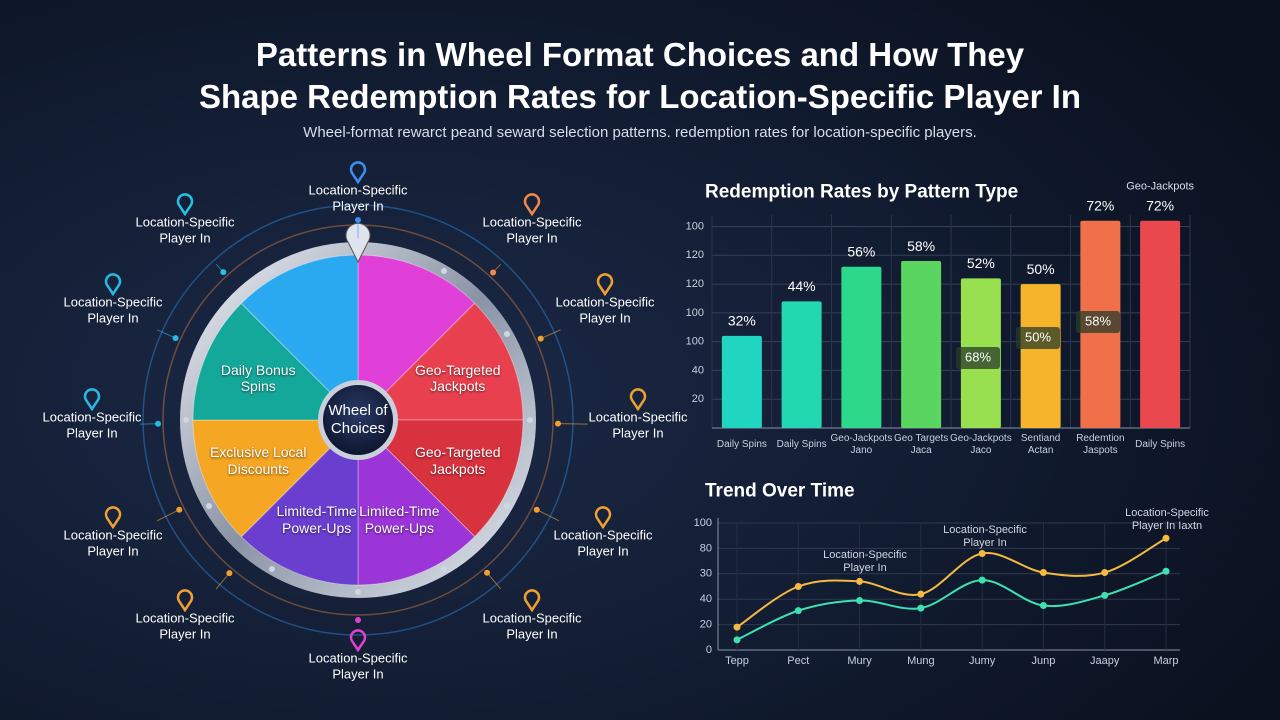  What do you see at coordinates (861, 252) in the screenshot?
I see `value-label: 56%` at bounding box center [861, 252].